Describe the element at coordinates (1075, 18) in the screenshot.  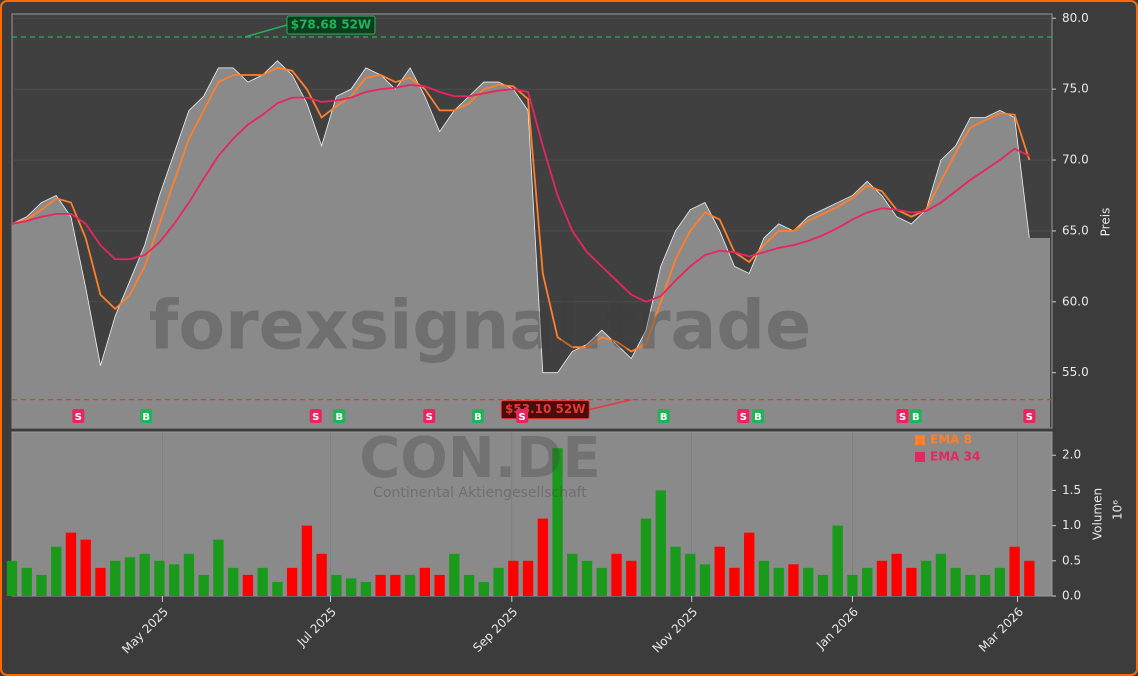
I see `y-tick-label: 80.0` at that location.